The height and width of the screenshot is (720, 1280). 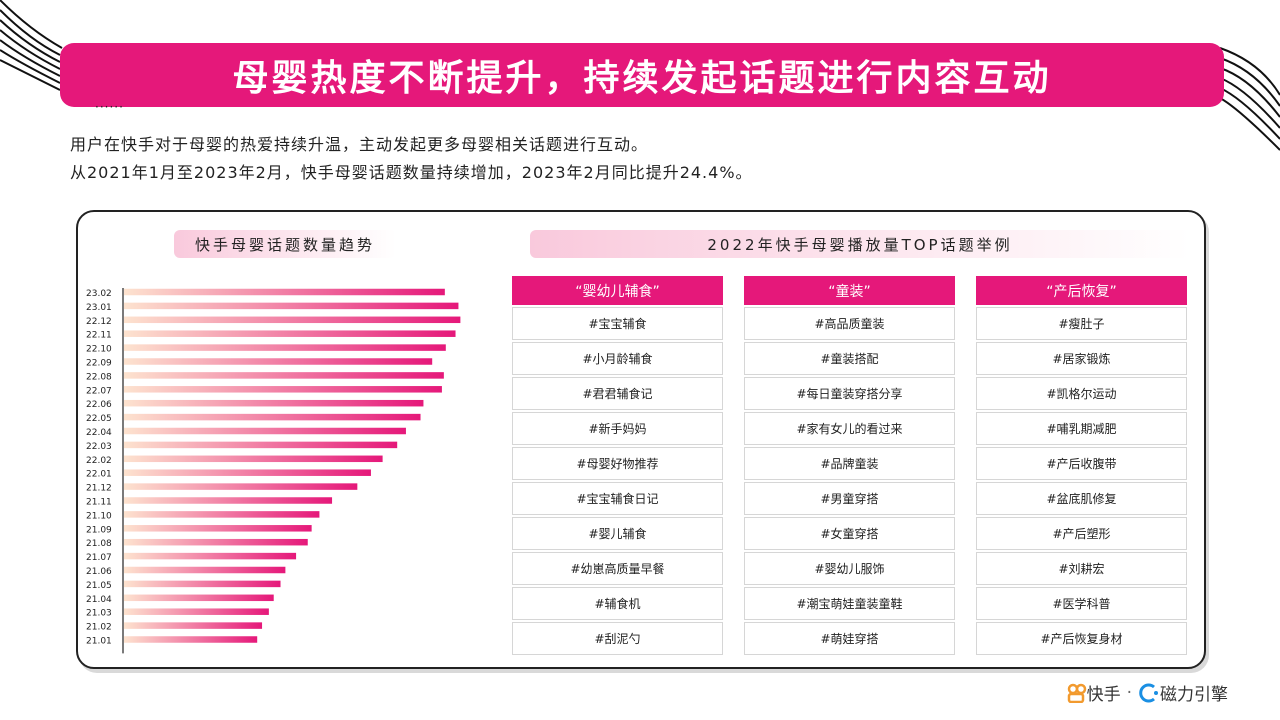 What do you see at coordinates (617, 533) in the screenshot?
I see `topic-cell: #婴儿辅食` at bounding box center [617, 533].